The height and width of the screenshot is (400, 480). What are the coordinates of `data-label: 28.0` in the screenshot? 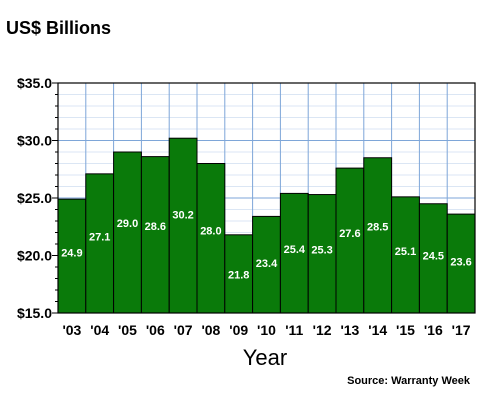 It's located at (210, 231).